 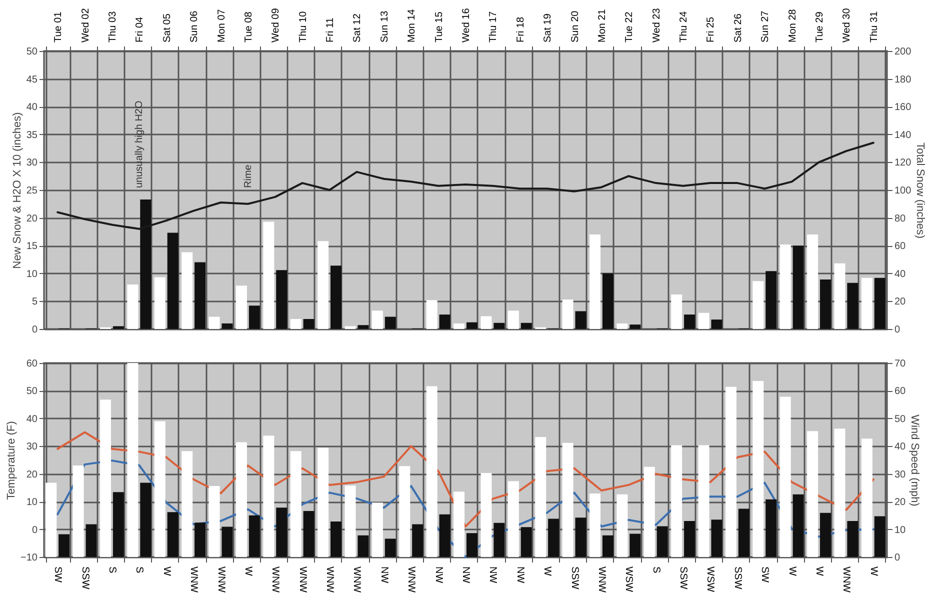 I want to click on x-tick-label: Sun 20, so click(x=575, y=26).